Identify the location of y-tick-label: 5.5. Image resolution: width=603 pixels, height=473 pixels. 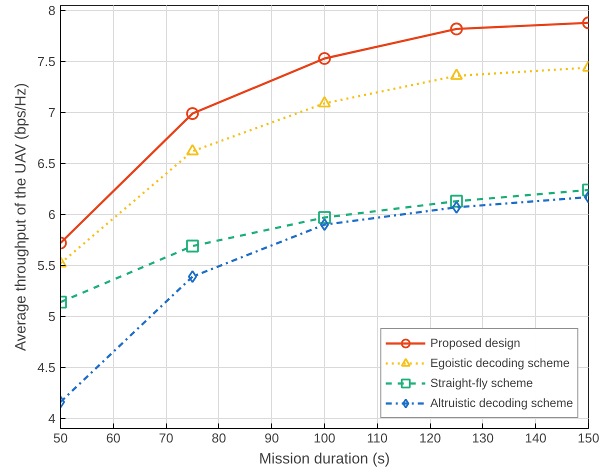
(46, 265).